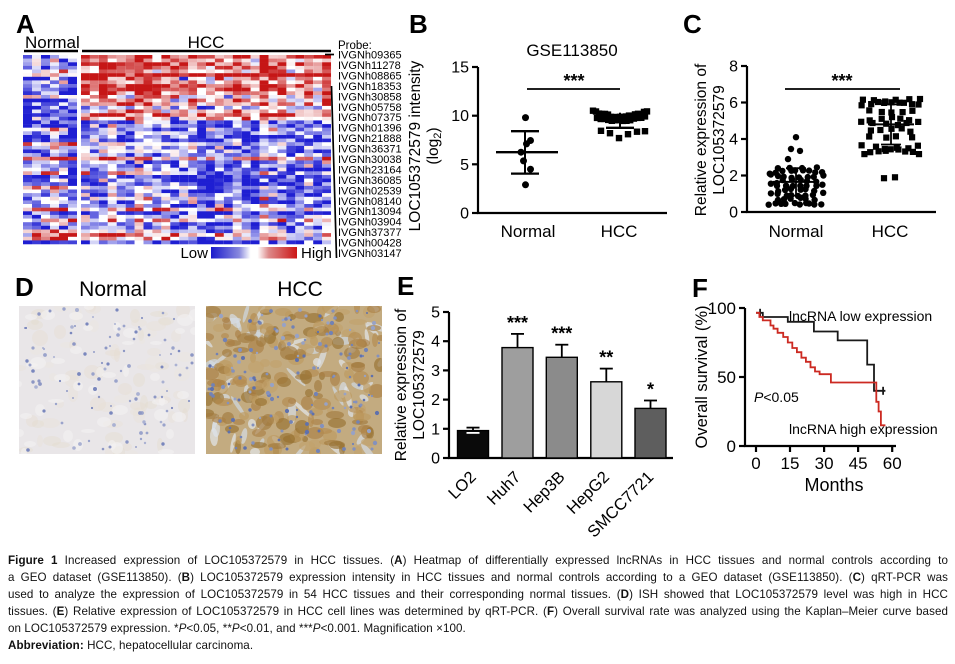  I want to click on svg-text: A, so click(25, 24).